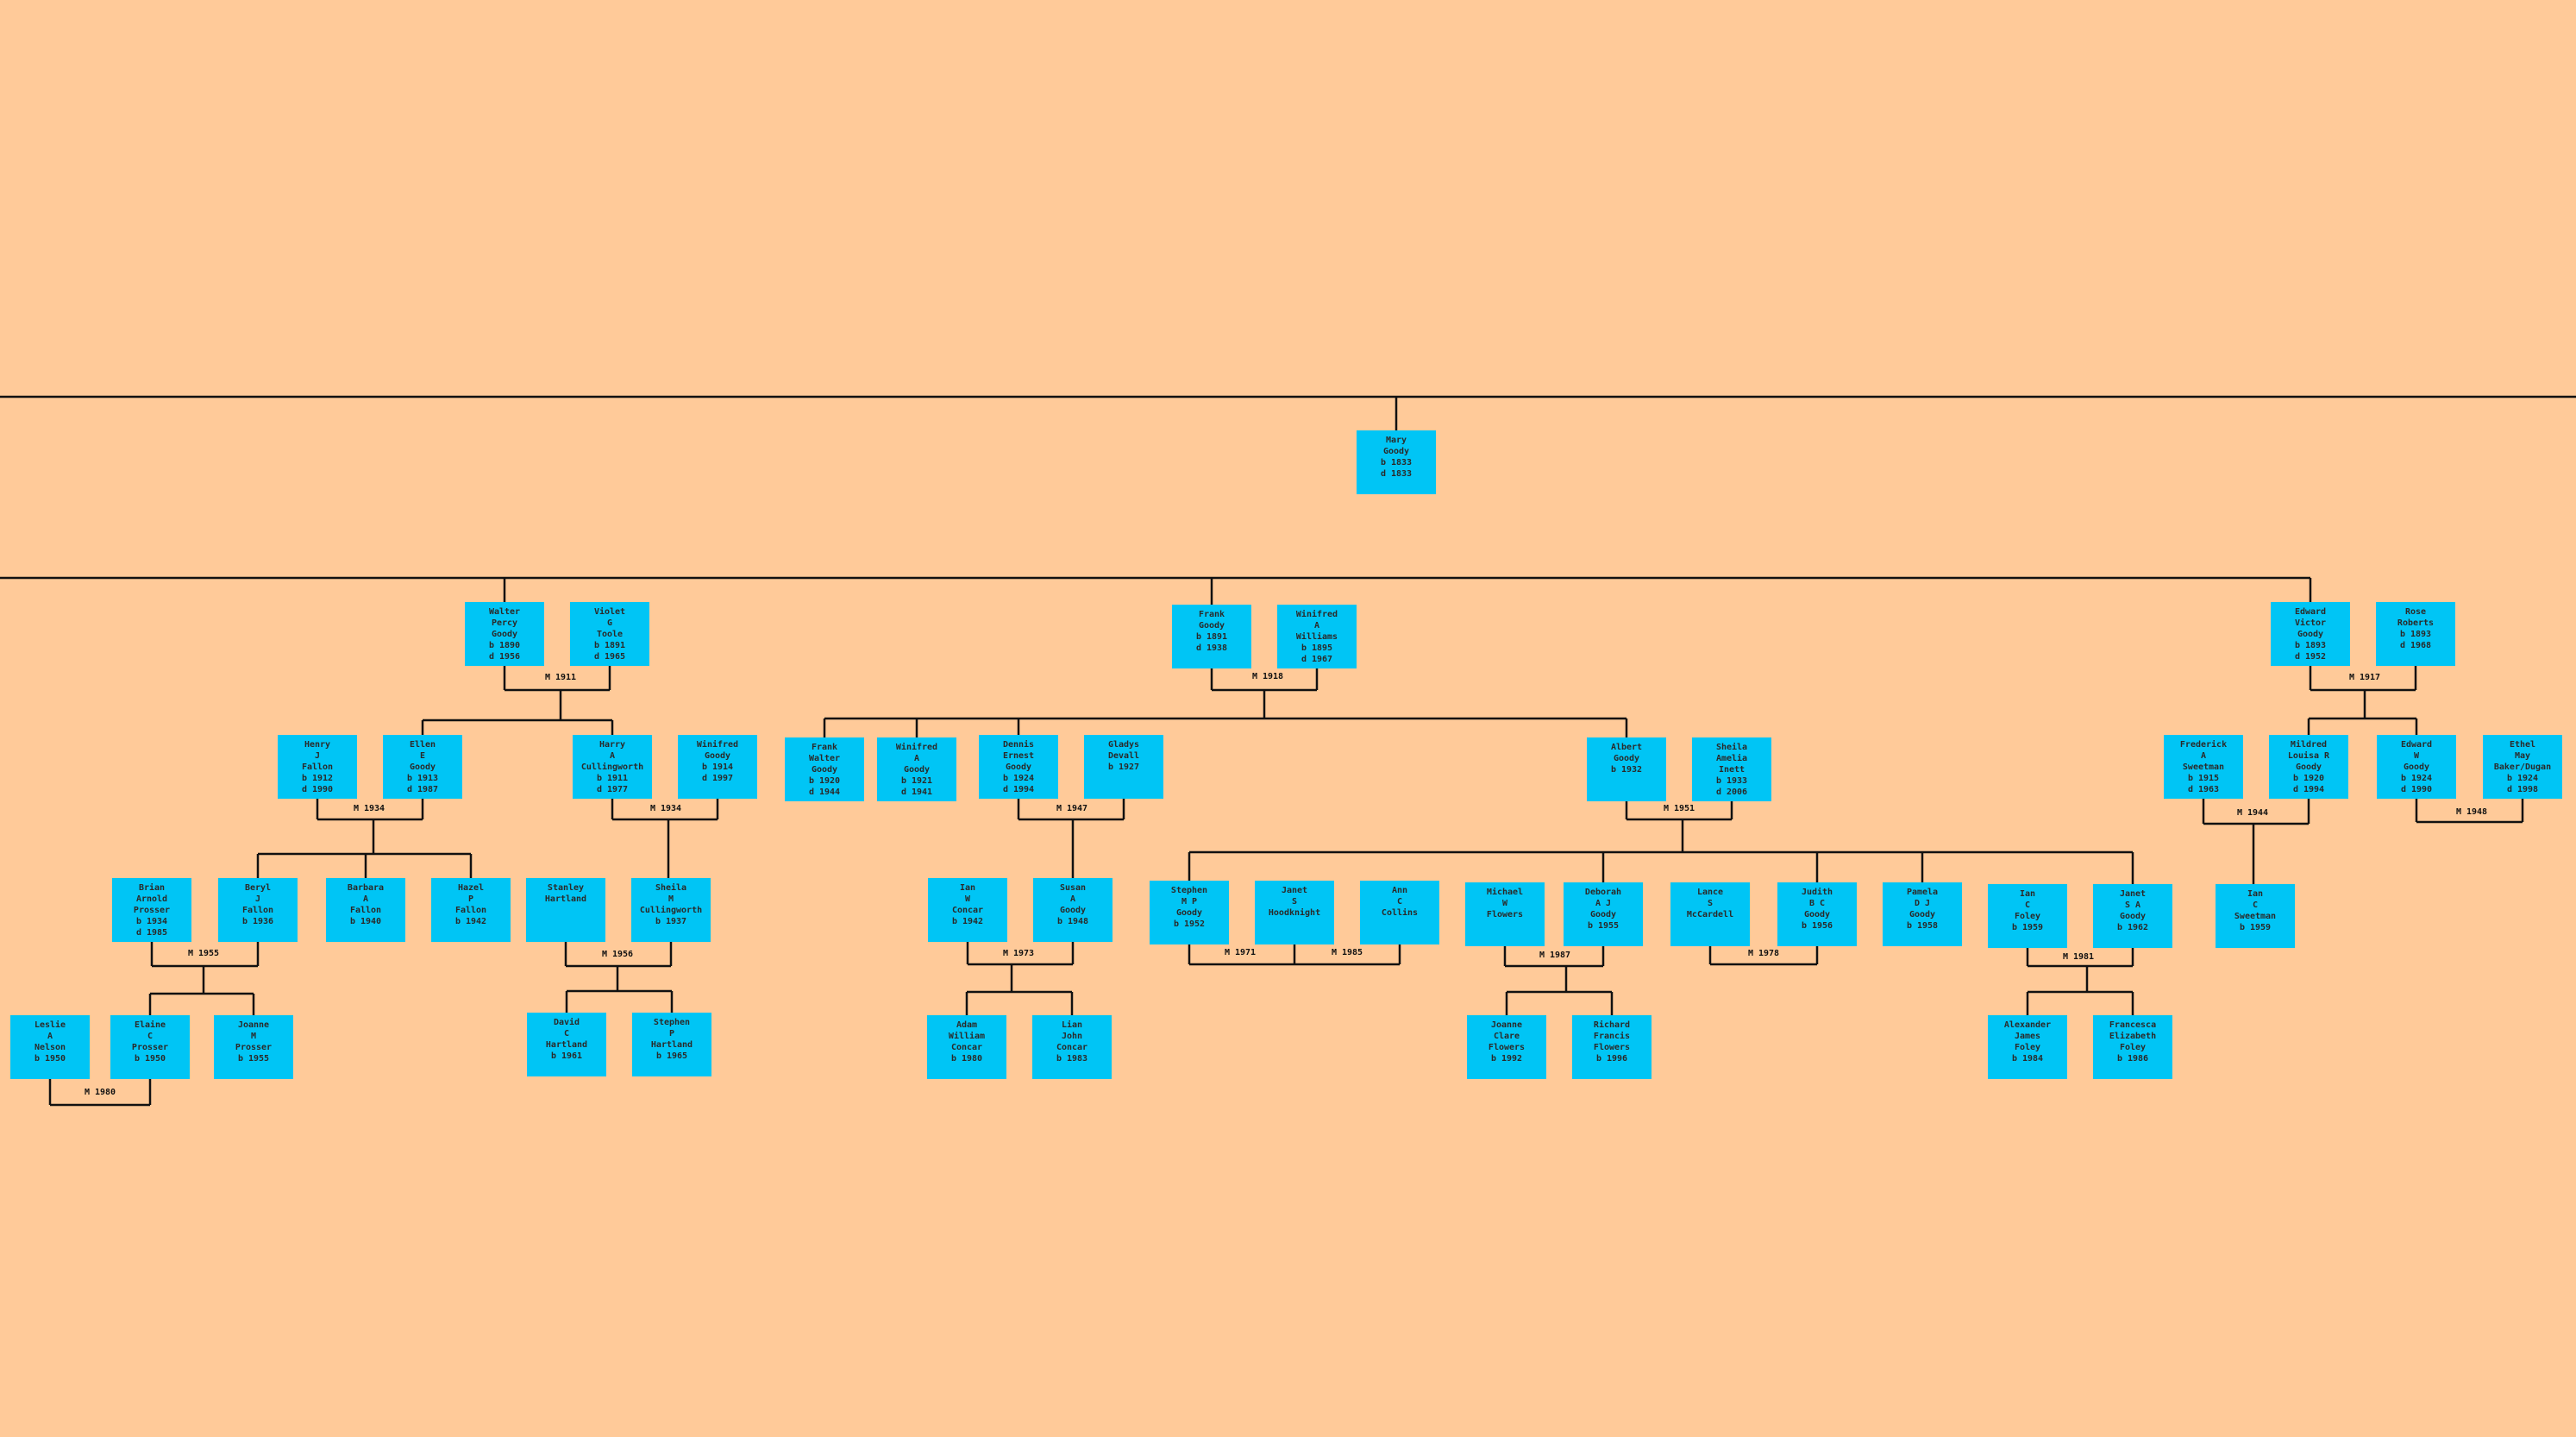  What do you see at coordinates (617, 955) in the screenshot?
I see `marriage-label-m_stanley: M 1956` at bounding box center [617, 955].